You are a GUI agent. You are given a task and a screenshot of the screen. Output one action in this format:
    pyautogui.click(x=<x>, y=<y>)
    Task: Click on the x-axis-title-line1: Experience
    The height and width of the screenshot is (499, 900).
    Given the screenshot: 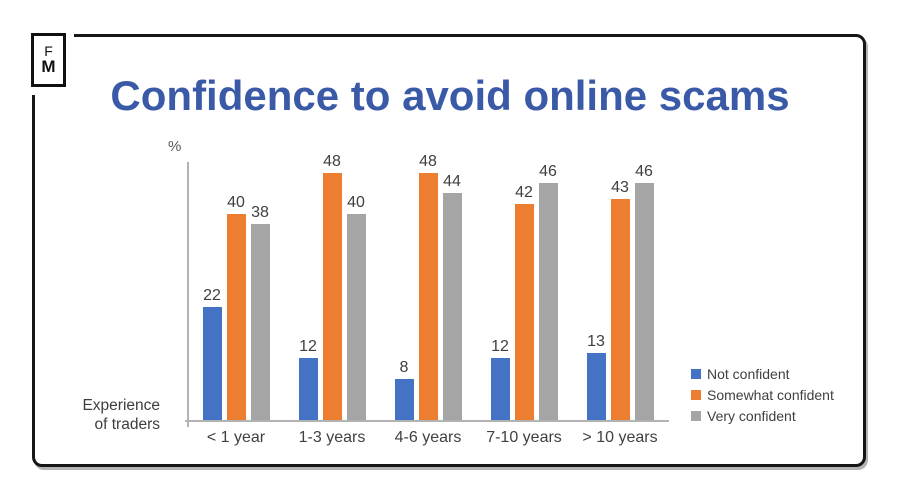 What is the action you would take?
    pyautogui.click(x=121, y=405)
    